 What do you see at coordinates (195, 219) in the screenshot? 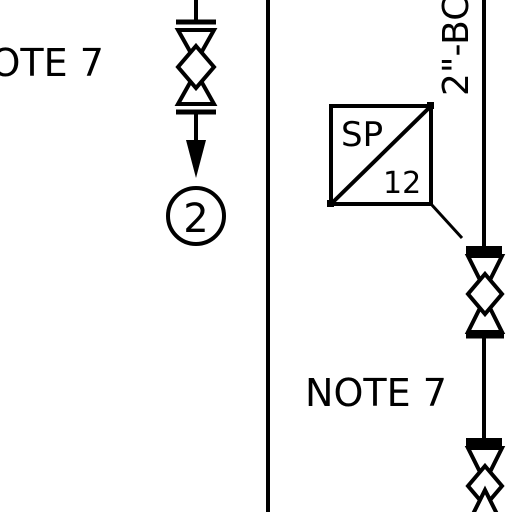
I see `offpage-connector-number: 2` at bounding box center [195, 219].